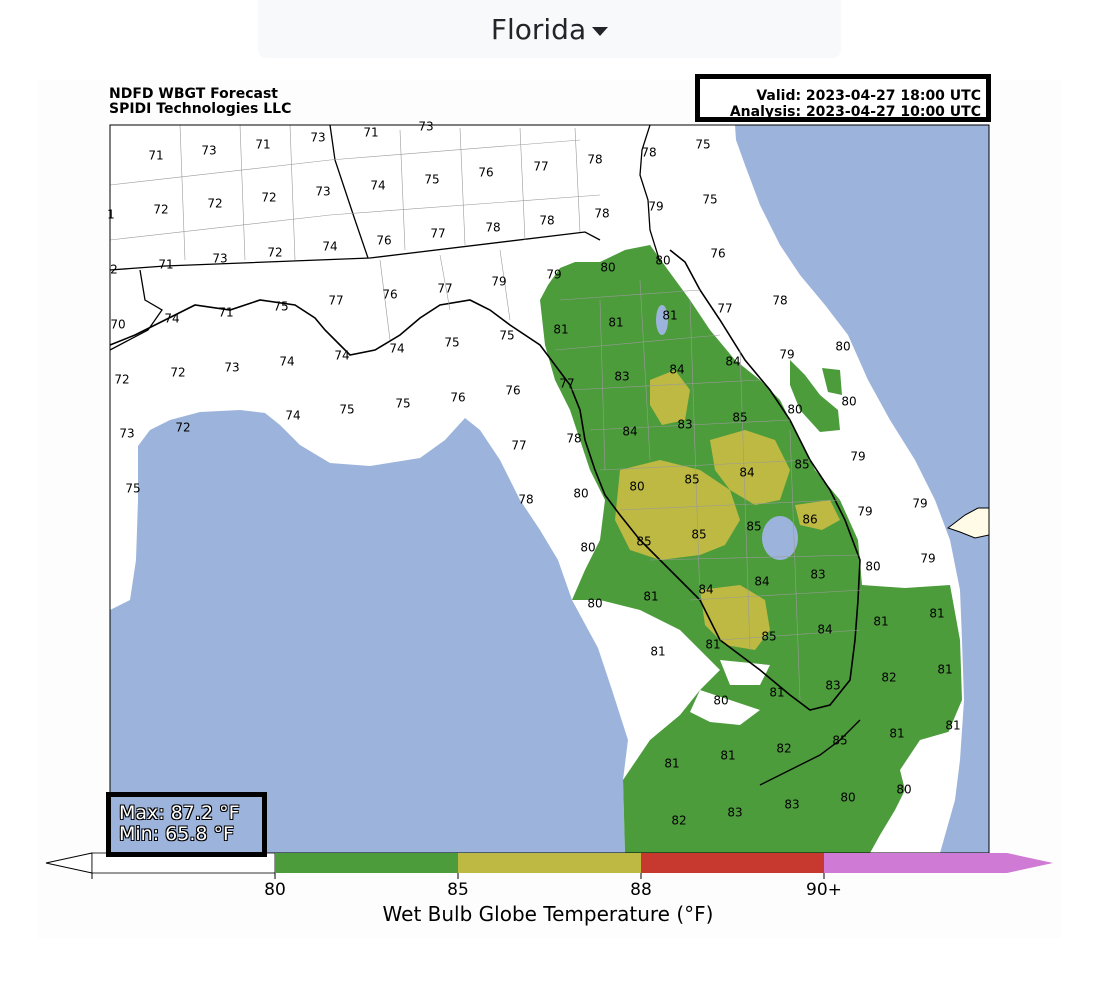 This screenshot has height=989, width=1106. I want to click on state-dropdown: Florida, so click(549, 29).